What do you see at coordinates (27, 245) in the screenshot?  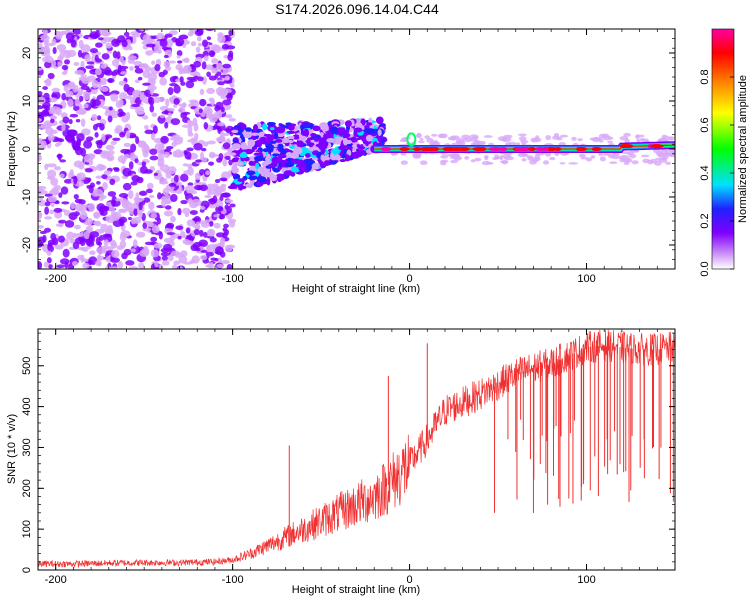 I see `spec-ytick-label: -20` at bounding box center [27, 245].